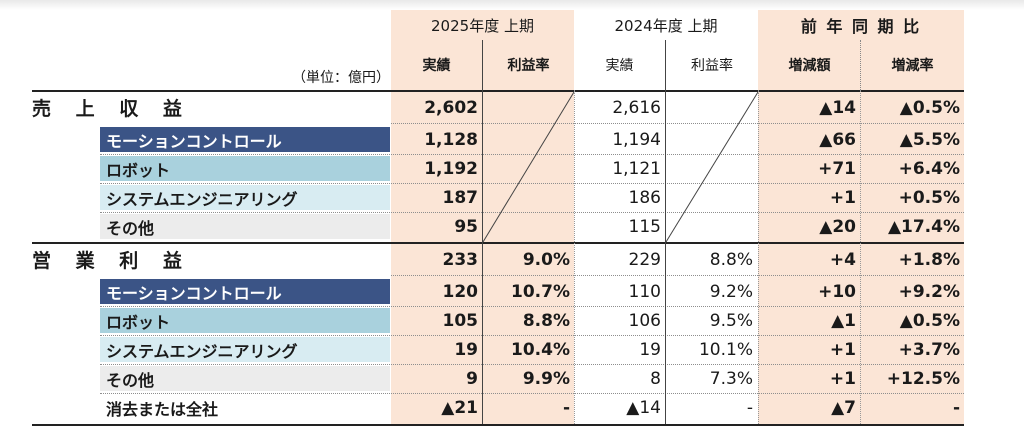 This screenshot has height=435, width=1024. I want to click on table-row: 消去または全社 ▲21 - ▲14 - ▲7 -, so click(512, 408).